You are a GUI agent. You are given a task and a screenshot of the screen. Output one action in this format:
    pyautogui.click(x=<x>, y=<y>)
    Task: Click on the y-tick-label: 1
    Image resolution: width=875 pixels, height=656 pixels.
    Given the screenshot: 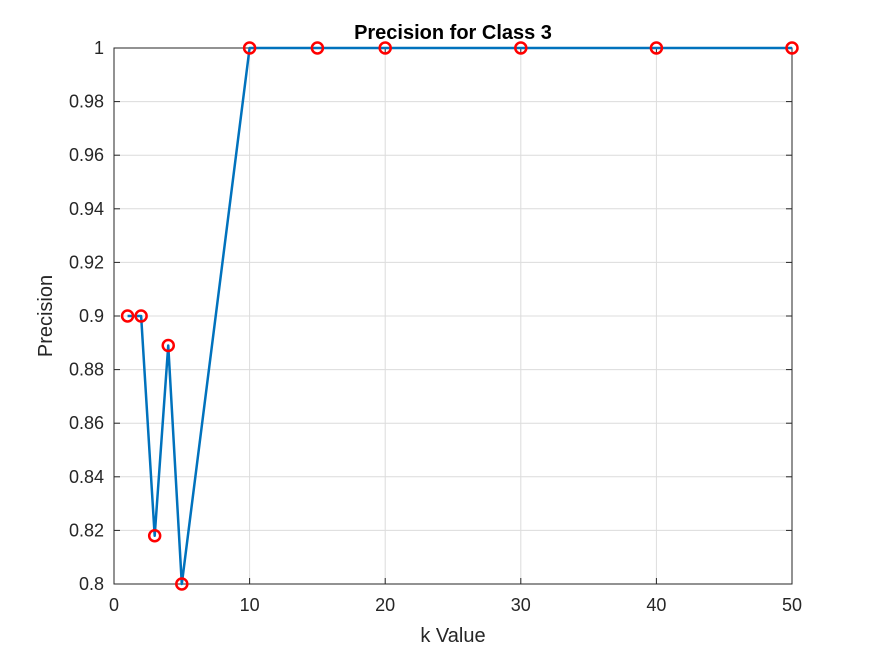 What is the action you would take?
    pyautogui.click(x=99, y=48)
    